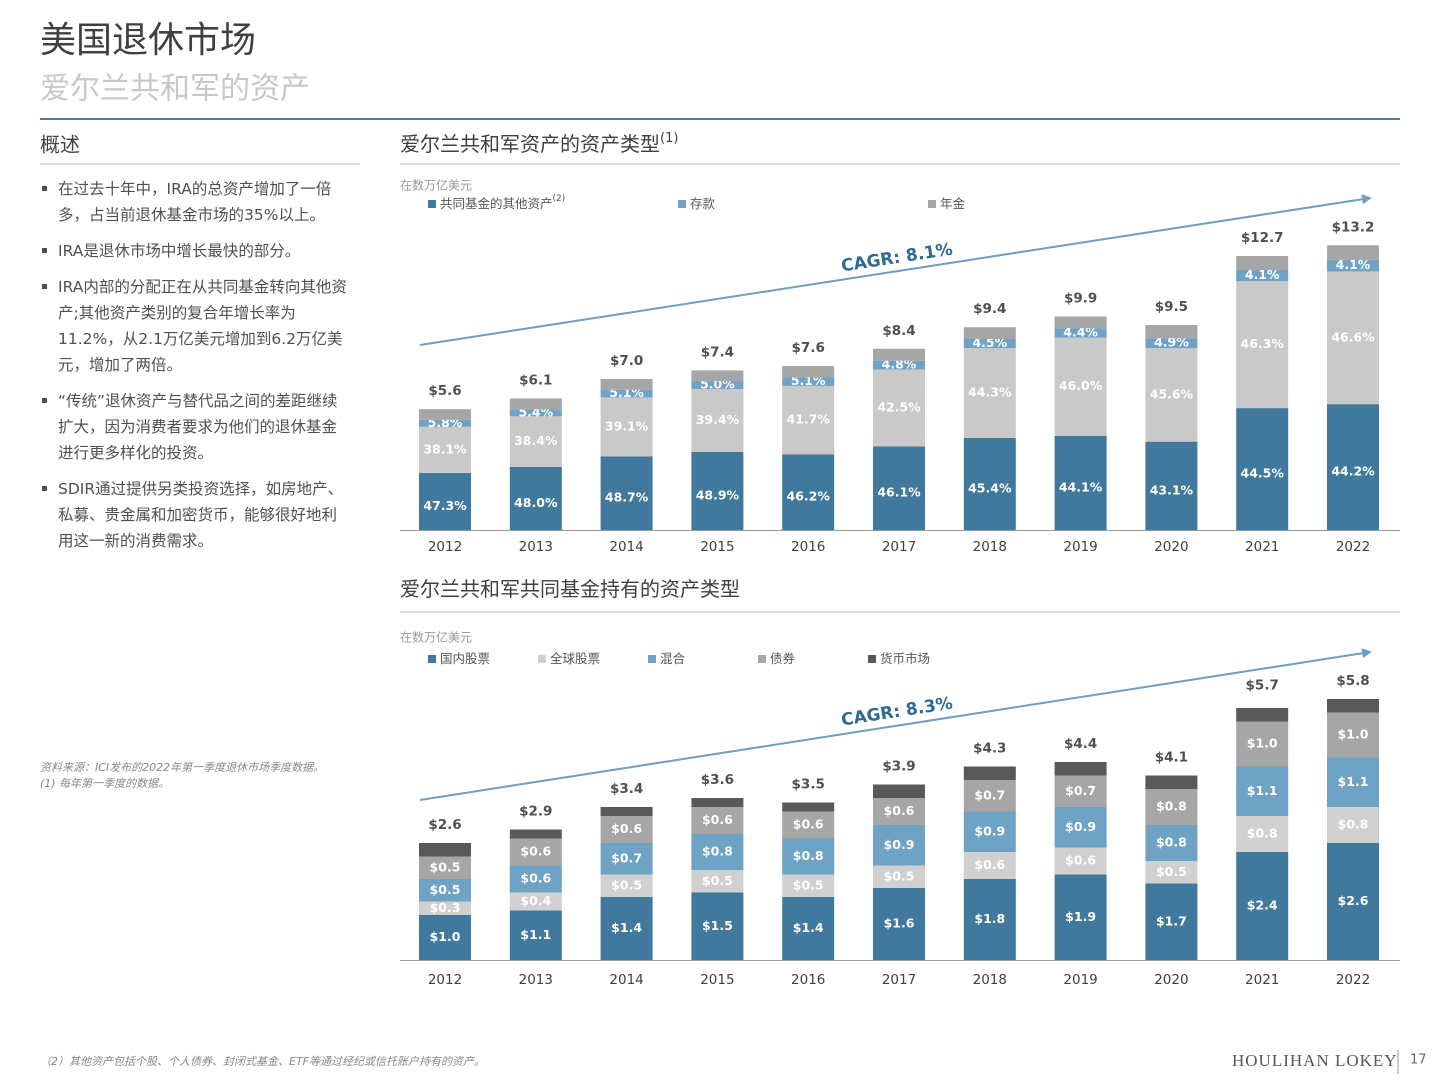  I want to click on legend-text: 混合, so click(673, 658).